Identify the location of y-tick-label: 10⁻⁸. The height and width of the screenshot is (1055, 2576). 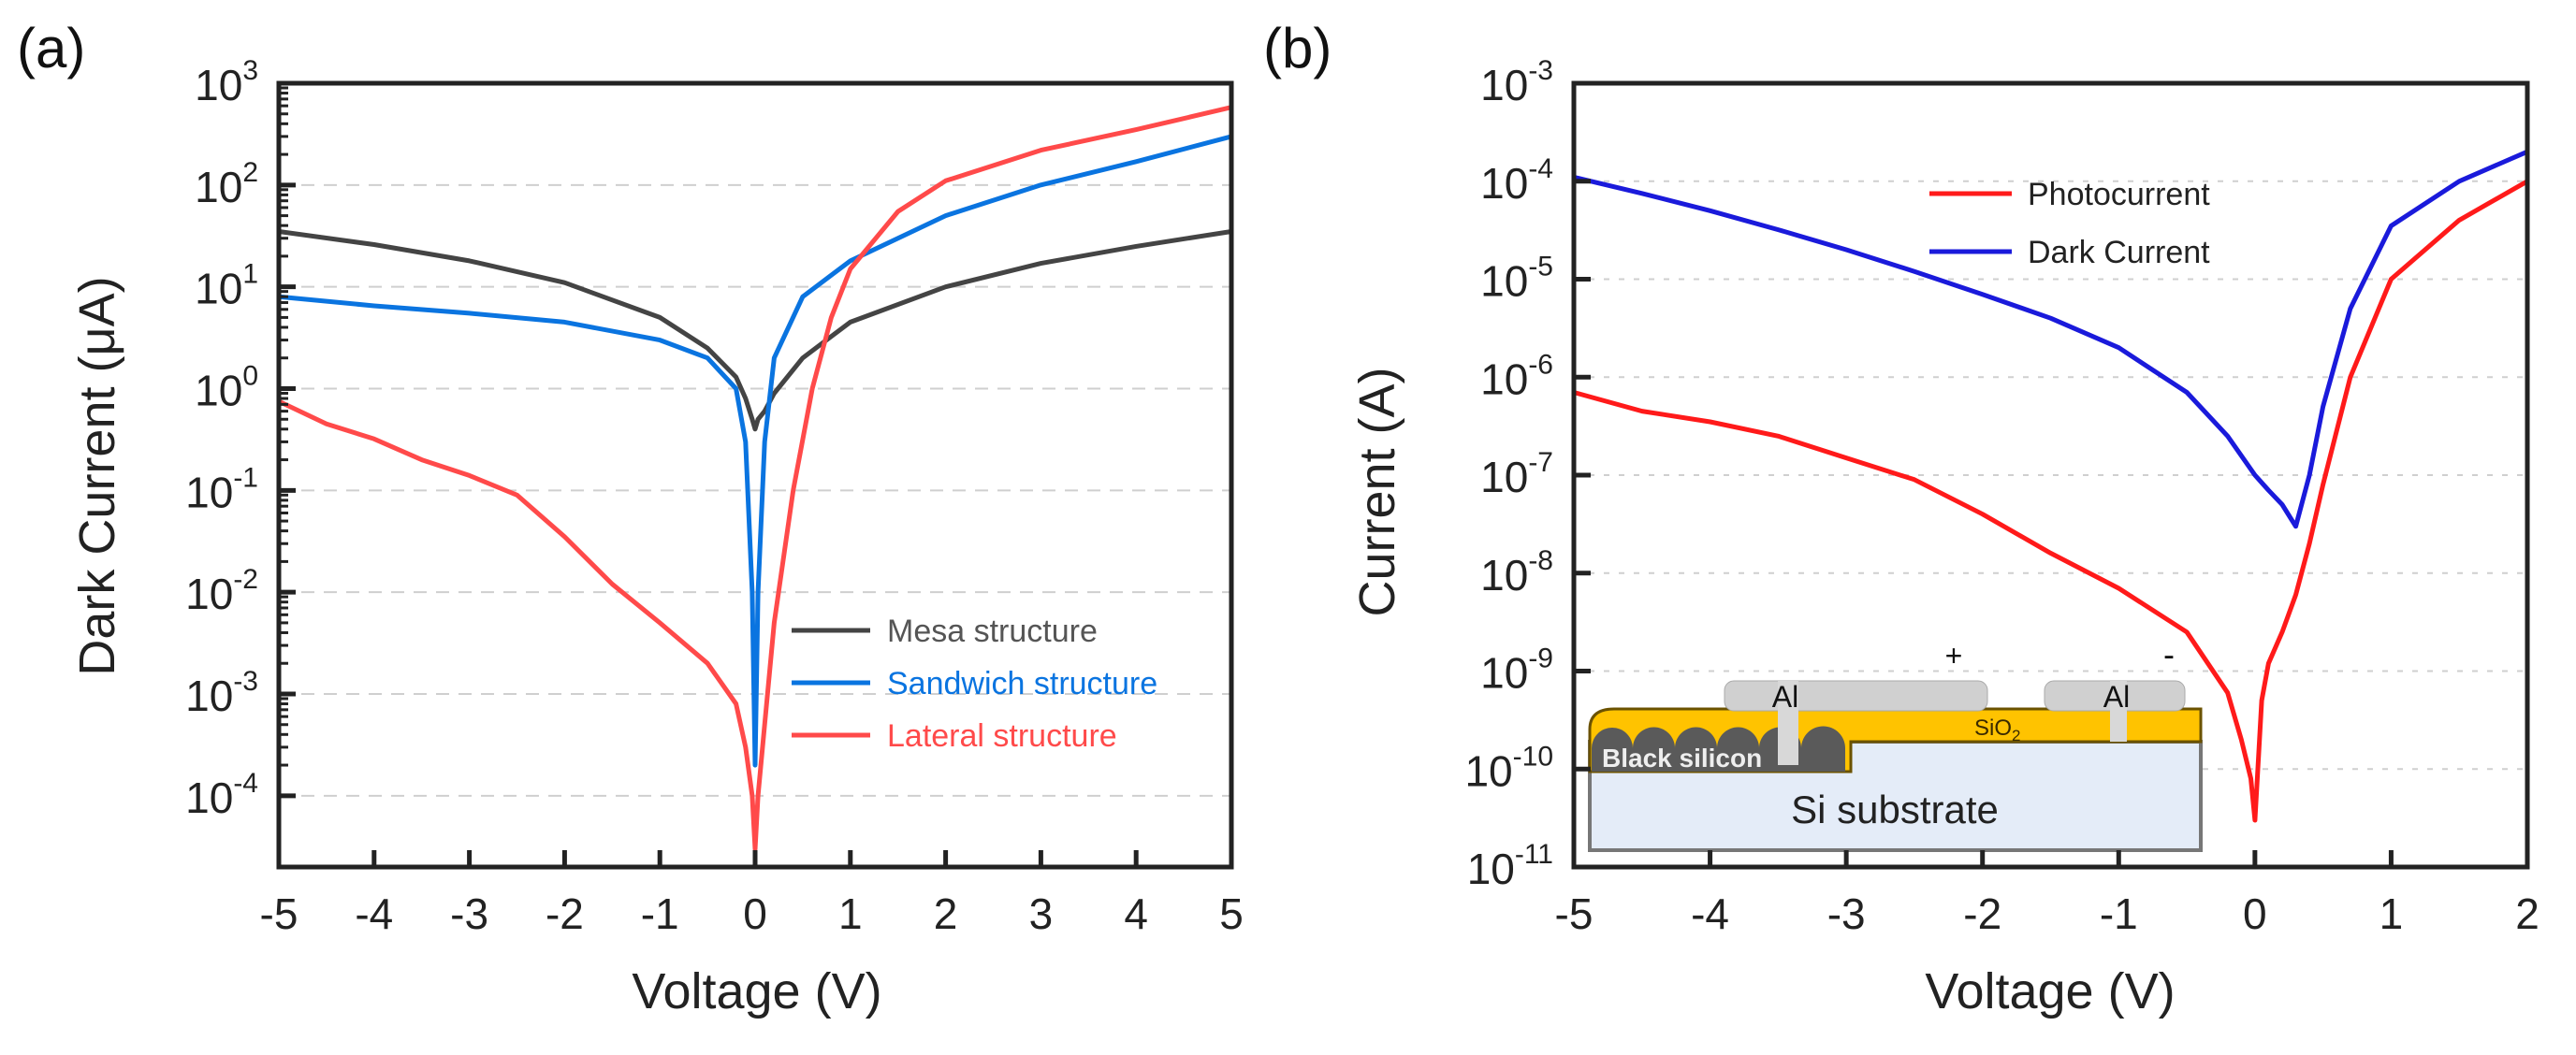
(1516, 572).